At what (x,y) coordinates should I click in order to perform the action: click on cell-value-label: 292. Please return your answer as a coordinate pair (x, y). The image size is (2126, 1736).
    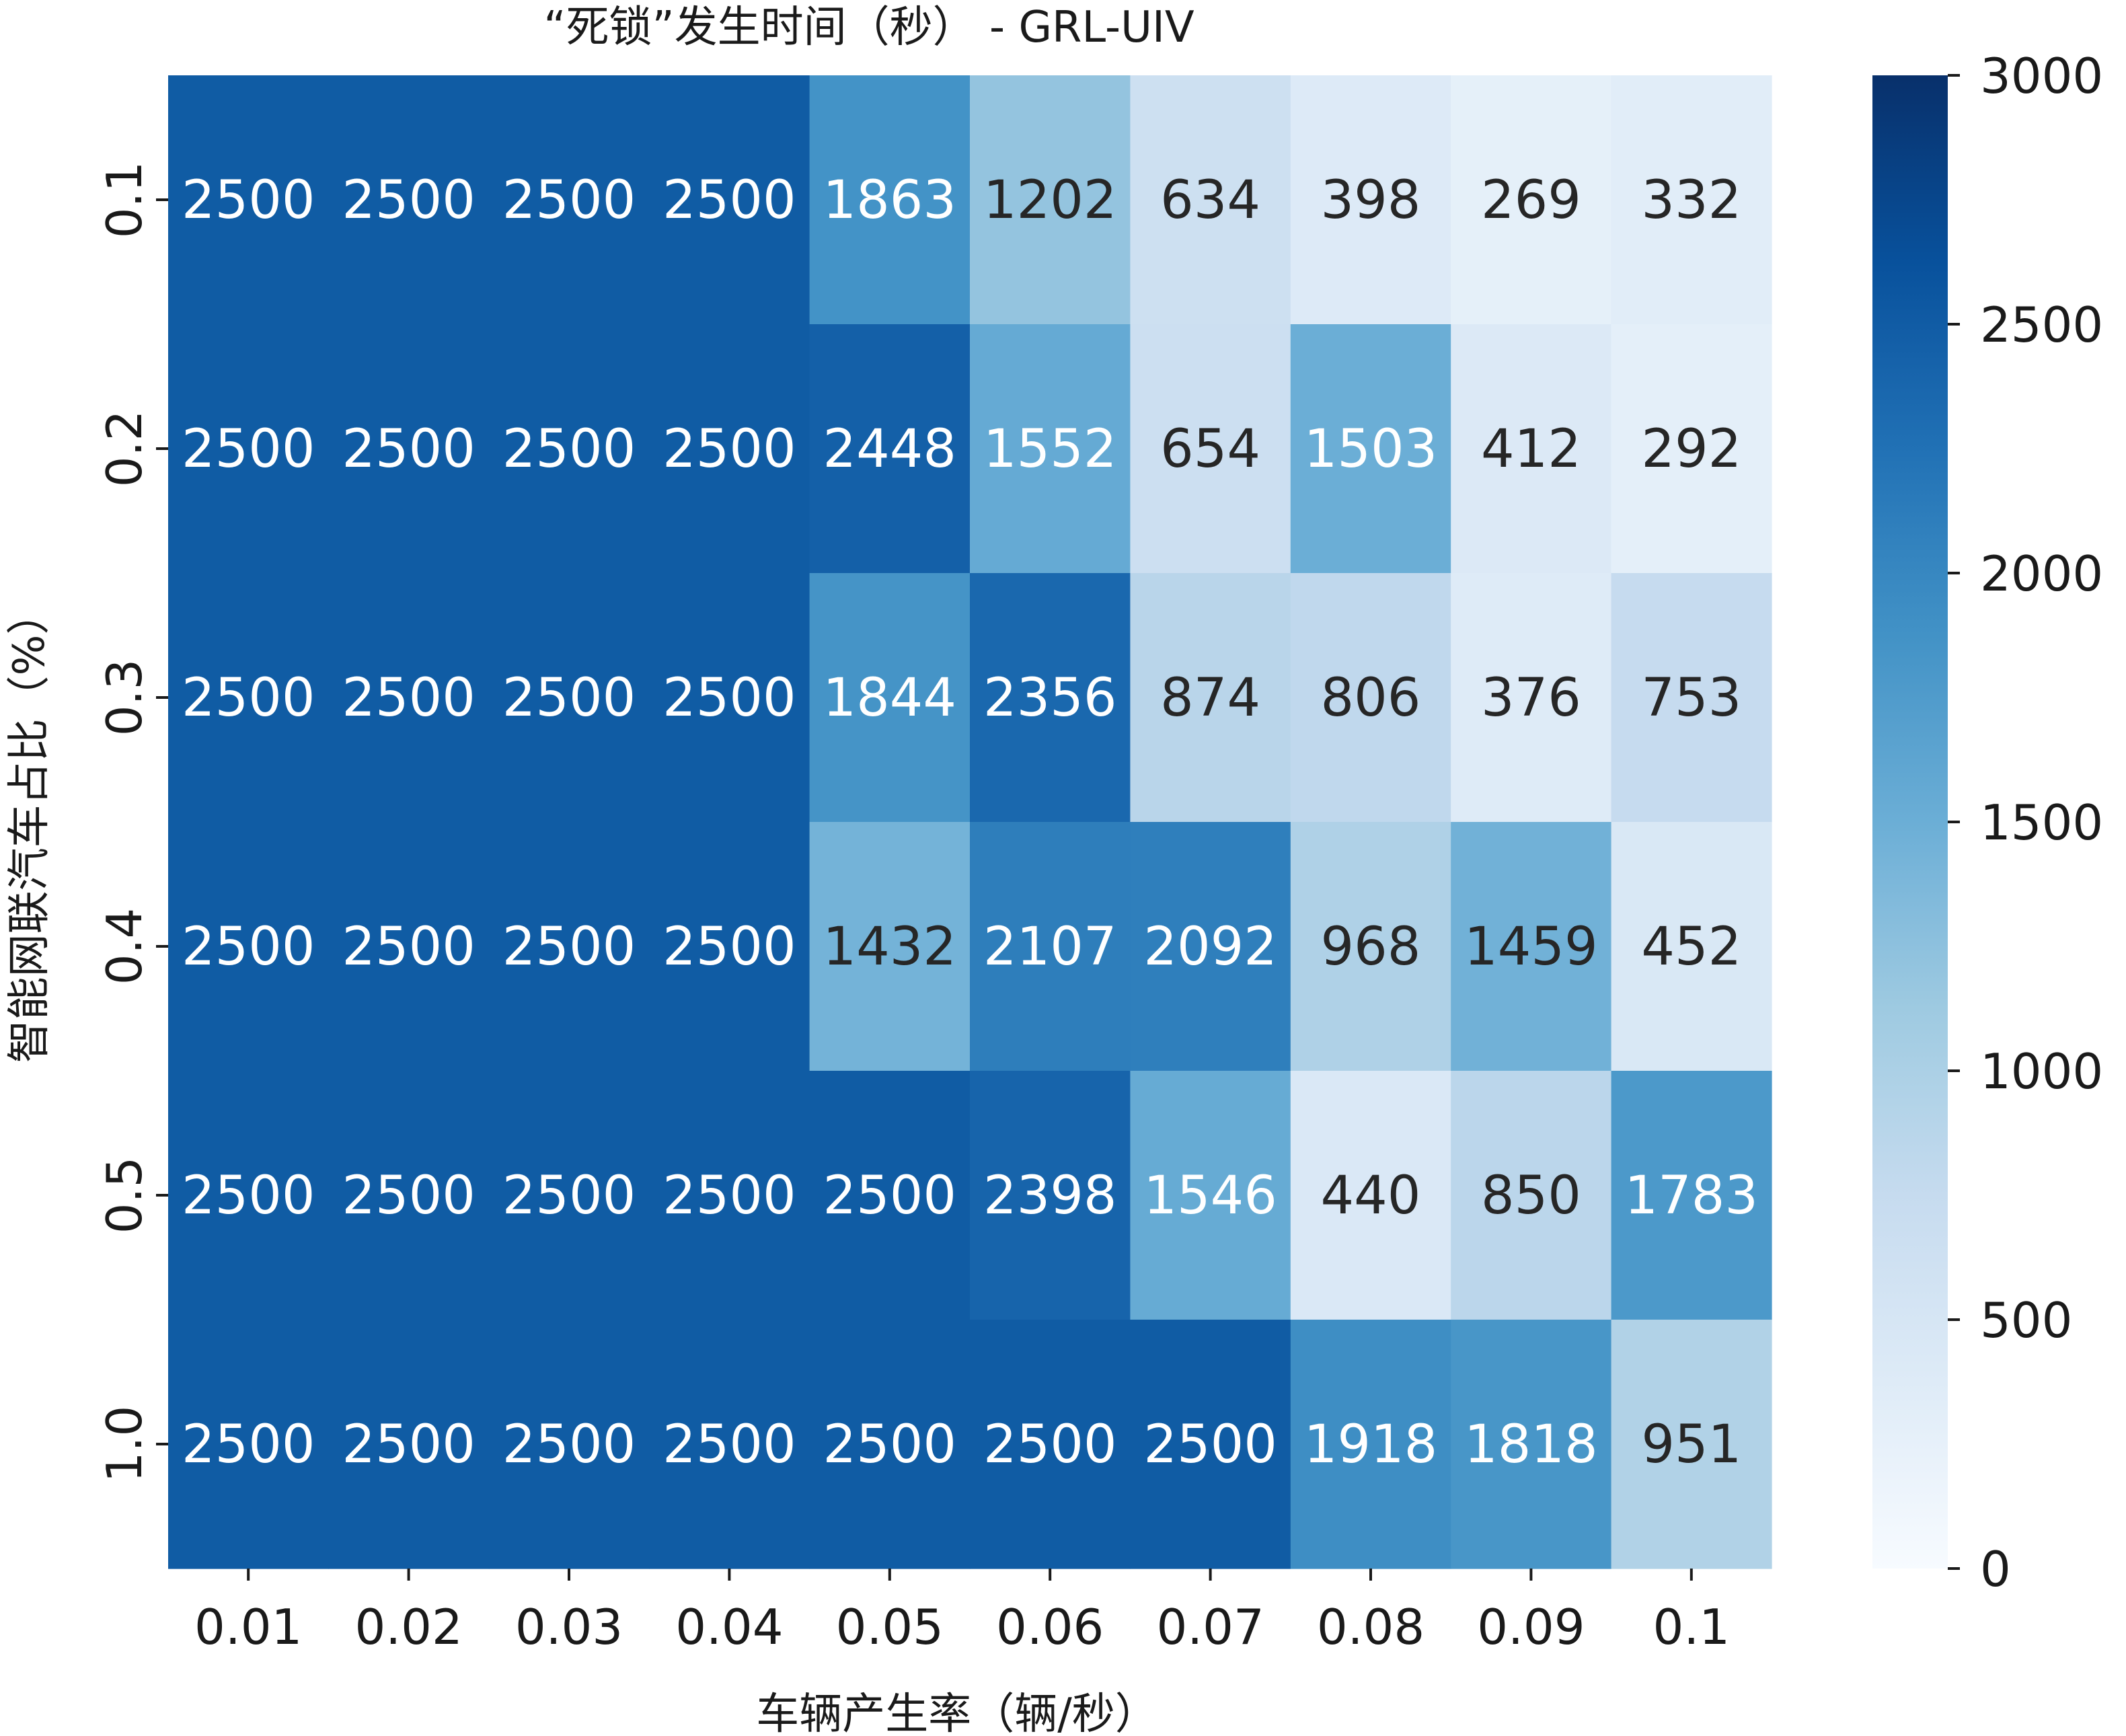
    Looking at the image, I should click on (1691, 449).